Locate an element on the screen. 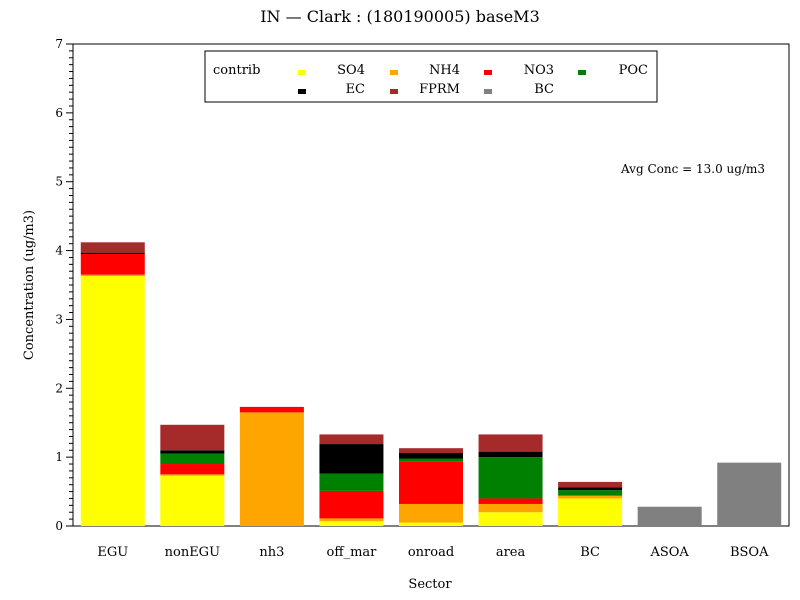 This screenshot has width=800, height=600. bar-segment-off_mar-ec is located at coordinates (351, 459).